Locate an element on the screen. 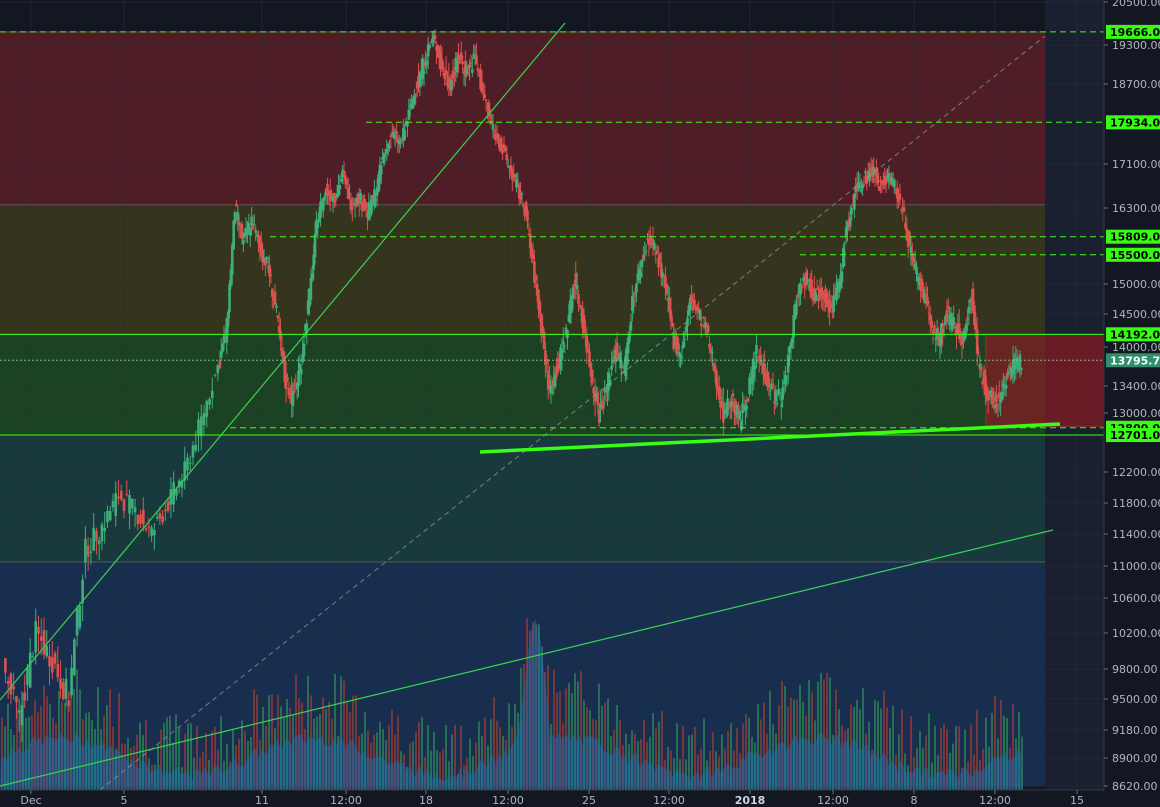 The image size is (1160, 807). price-level-pill is located at coordinates (1133, 334).